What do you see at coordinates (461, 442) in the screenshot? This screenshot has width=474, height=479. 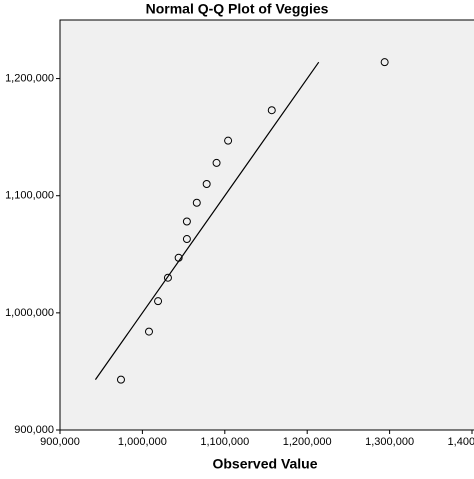 I see `x-tick-label: 1,400,000` at bounding box center [461, 442].